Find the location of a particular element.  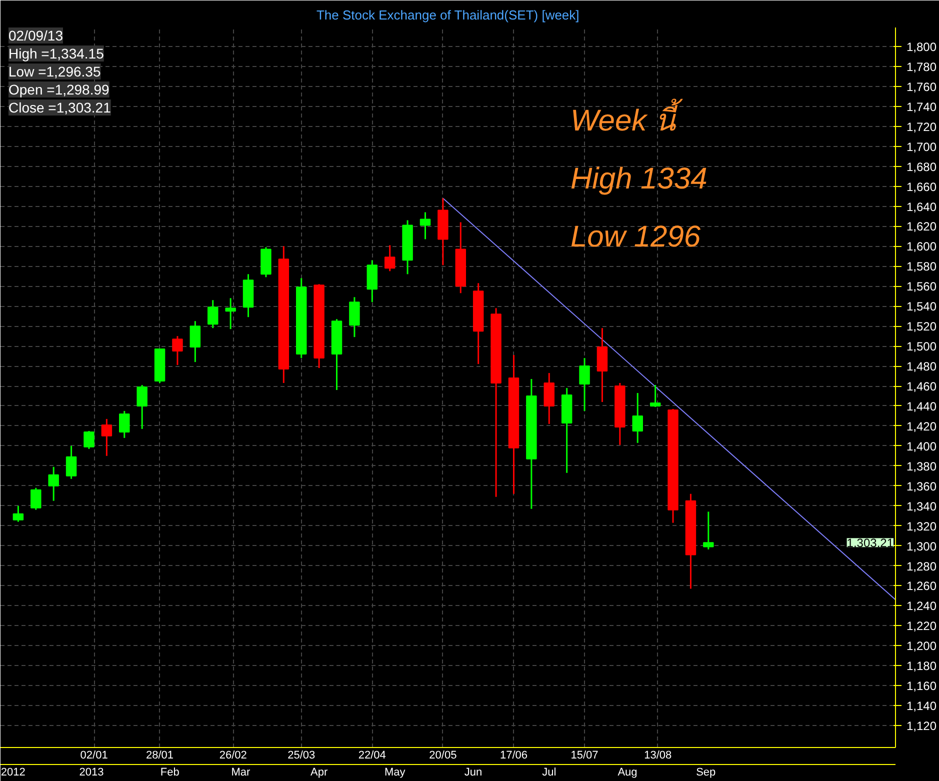

y-tick-label: 1,500 is located at coordinates (921, 347).